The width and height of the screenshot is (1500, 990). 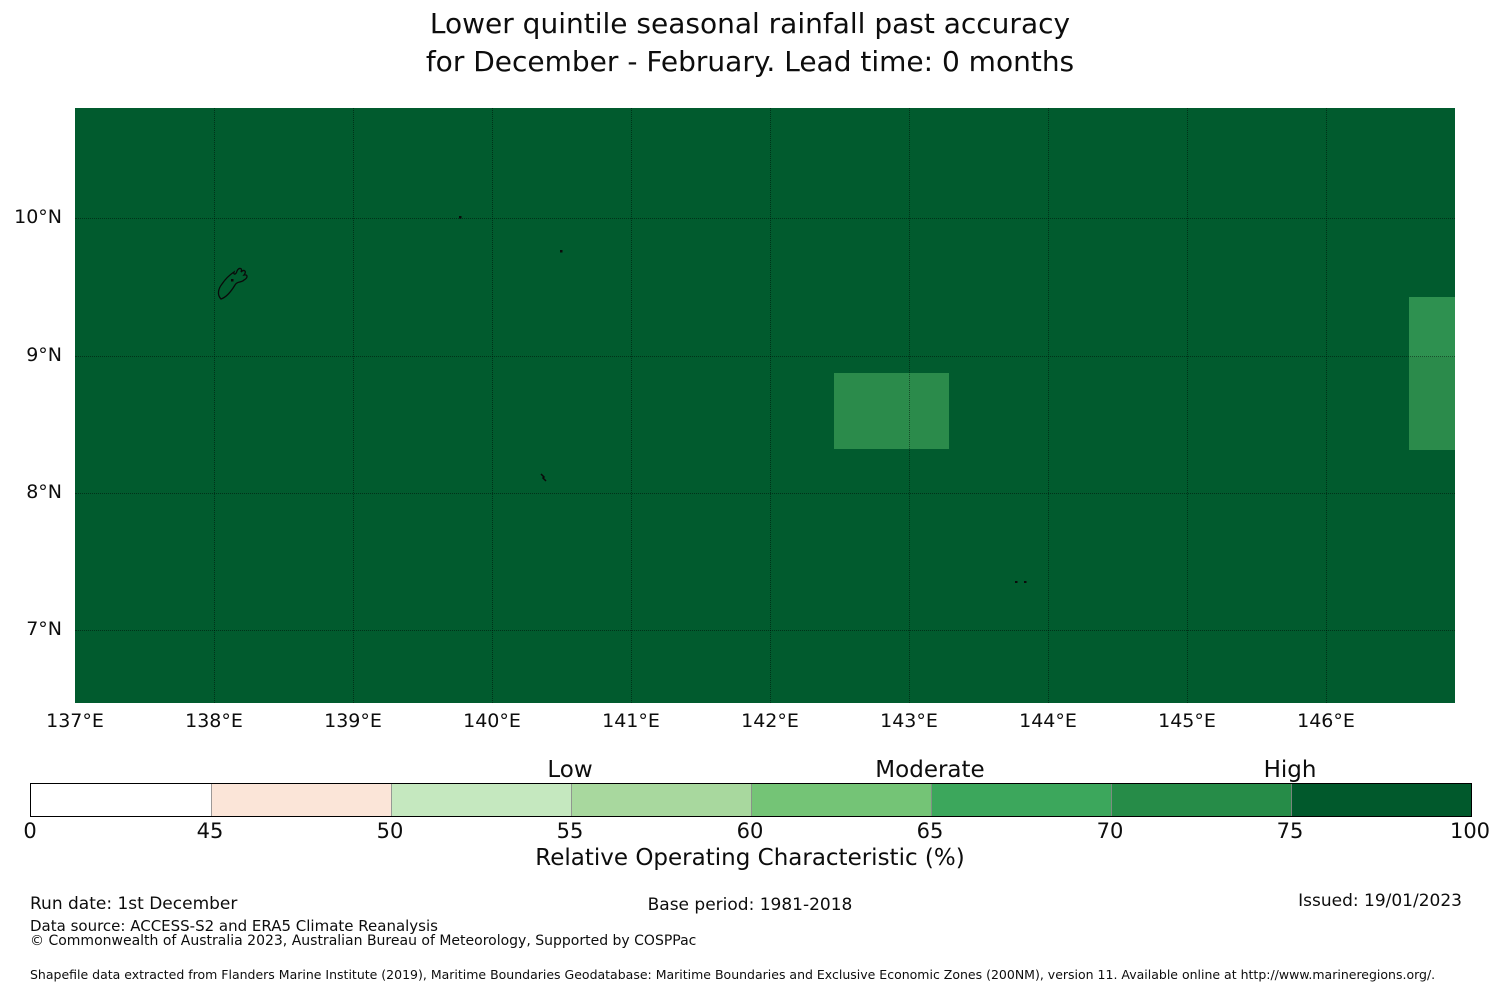 I want to click on gridline-144e, so click(x=1048, y=405).